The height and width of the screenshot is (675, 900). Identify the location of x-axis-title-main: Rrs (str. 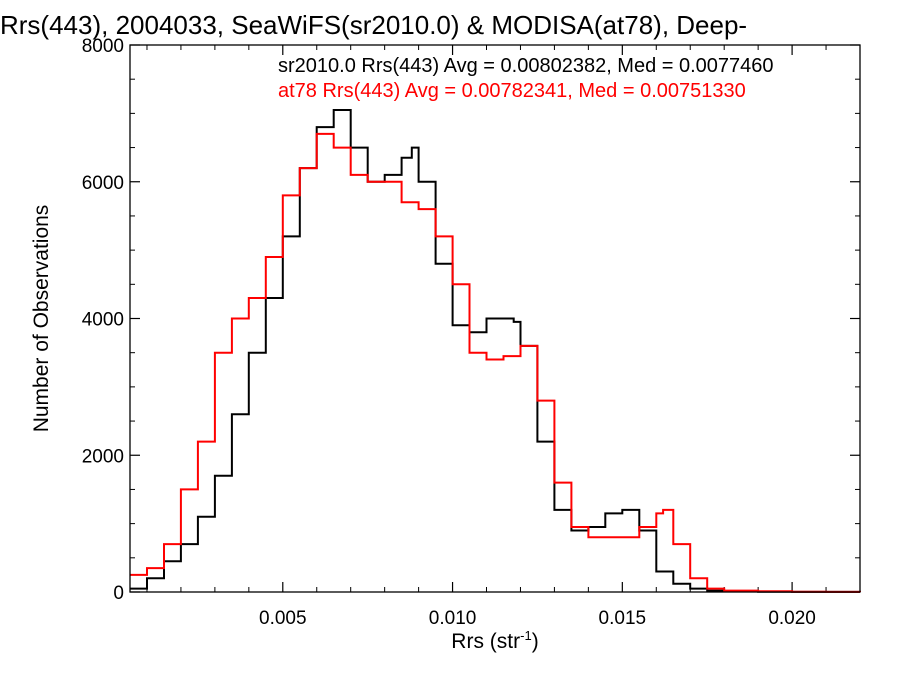
(485, 641).